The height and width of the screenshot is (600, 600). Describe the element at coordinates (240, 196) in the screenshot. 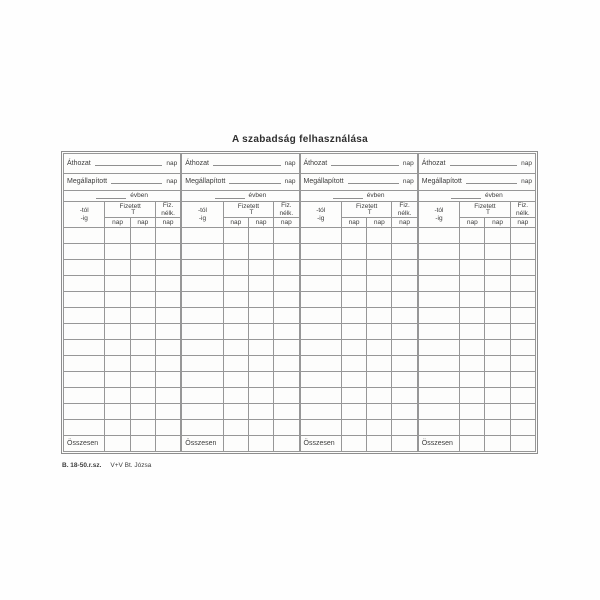

I see `year-cell: évben` at that location.